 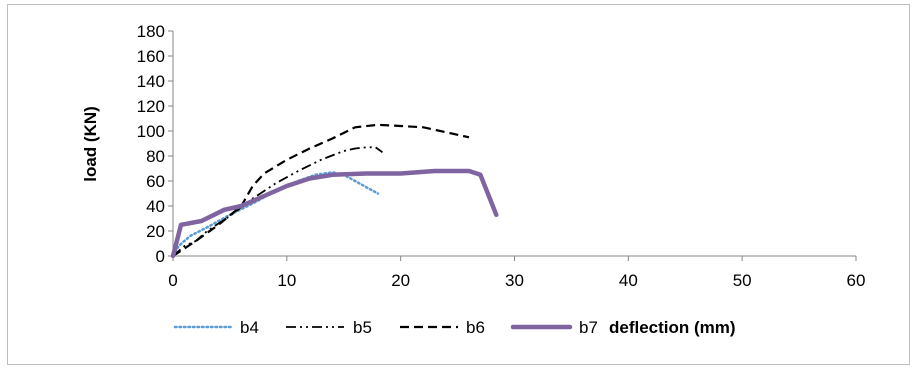 I want to click on legend-label-b7: b7, so click(x=588, y=327).